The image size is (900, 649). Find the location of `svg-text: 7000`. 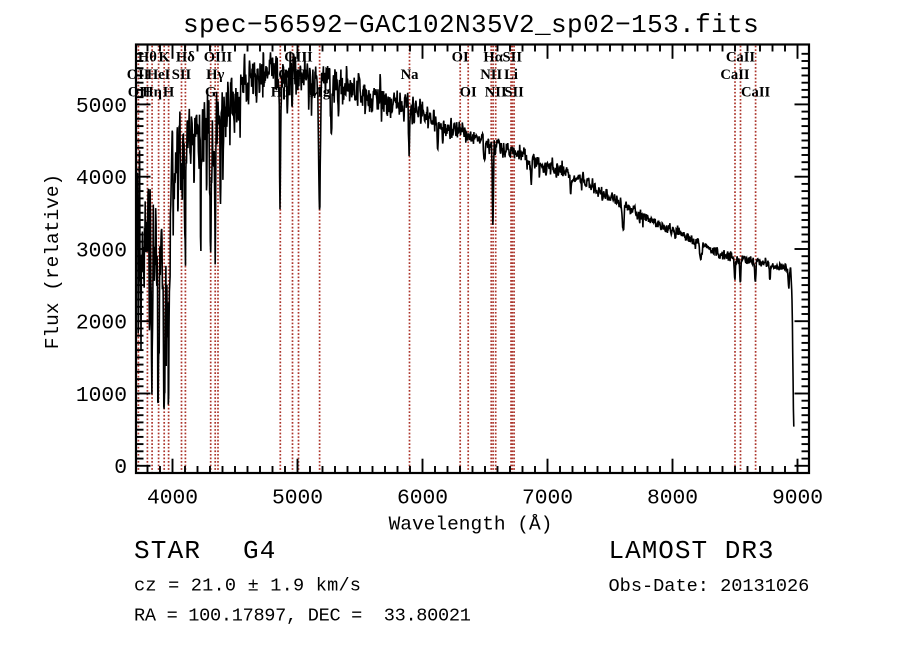

svg-text: 7000 is located at coordinates (547, 499).